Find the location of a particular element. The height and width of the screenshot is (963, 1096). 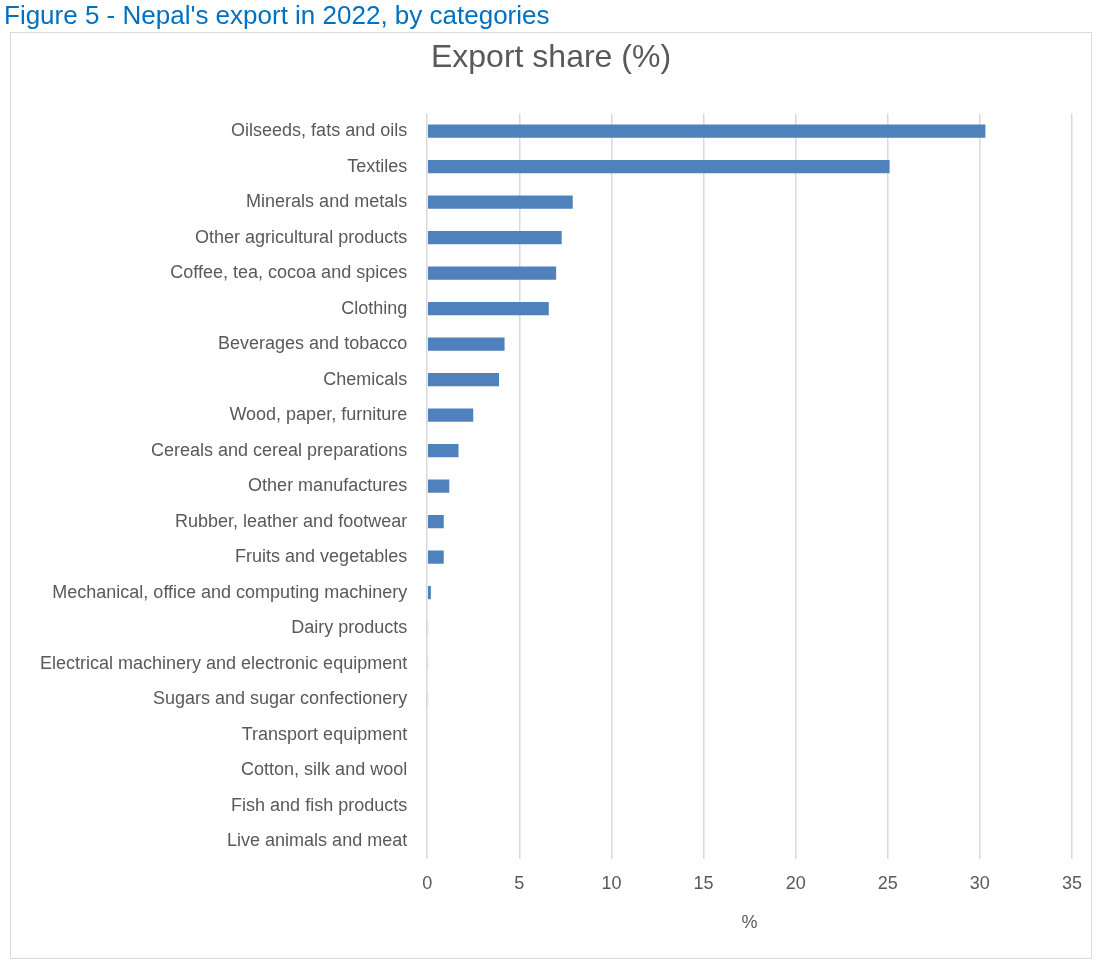

y-tick-label: Transport equipment is located at coordinates (324, 733).